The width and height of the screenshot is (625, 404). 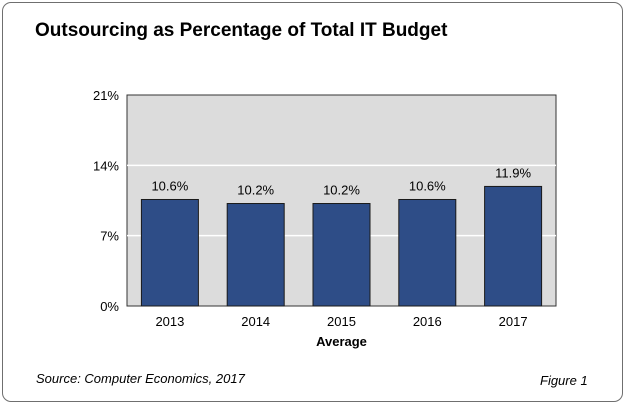 I want to click on y-tick-label: 14%, so click(x=106, y=165).